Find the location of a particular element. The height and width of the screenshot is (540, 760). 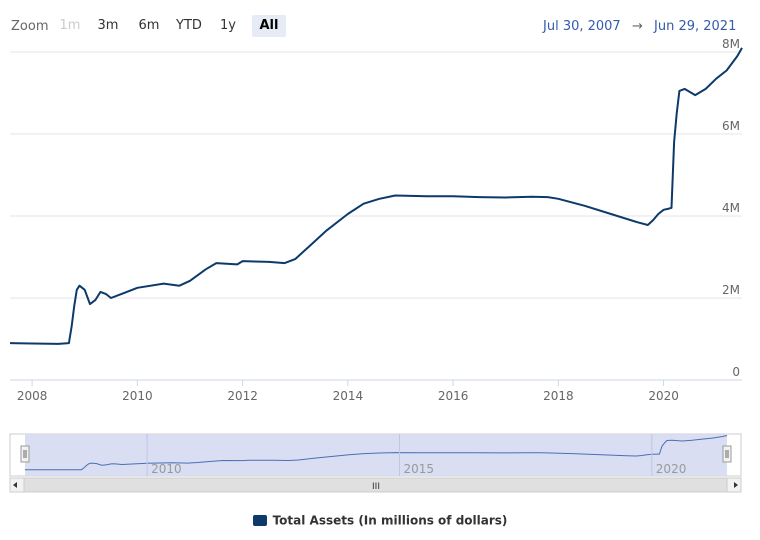

scroll-right-icon is located at coordinates (736, 485).